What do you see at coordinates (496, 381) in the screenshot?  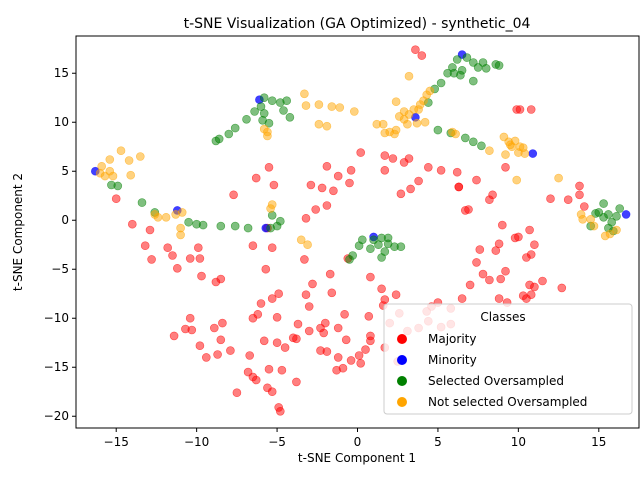 I see `legend-label-selected-oversampled: Selected Oversampled` at bounding box center [496, 381].